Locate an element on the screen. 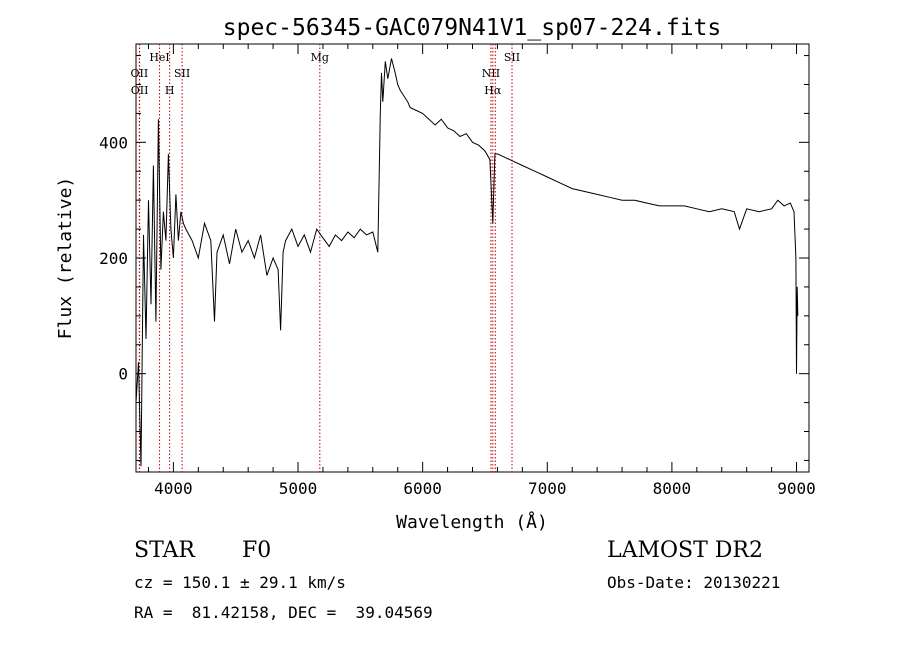 The width and height of the screenshot is (900, 649). y-tick-label: 400 is located at coordinates (113, 142).